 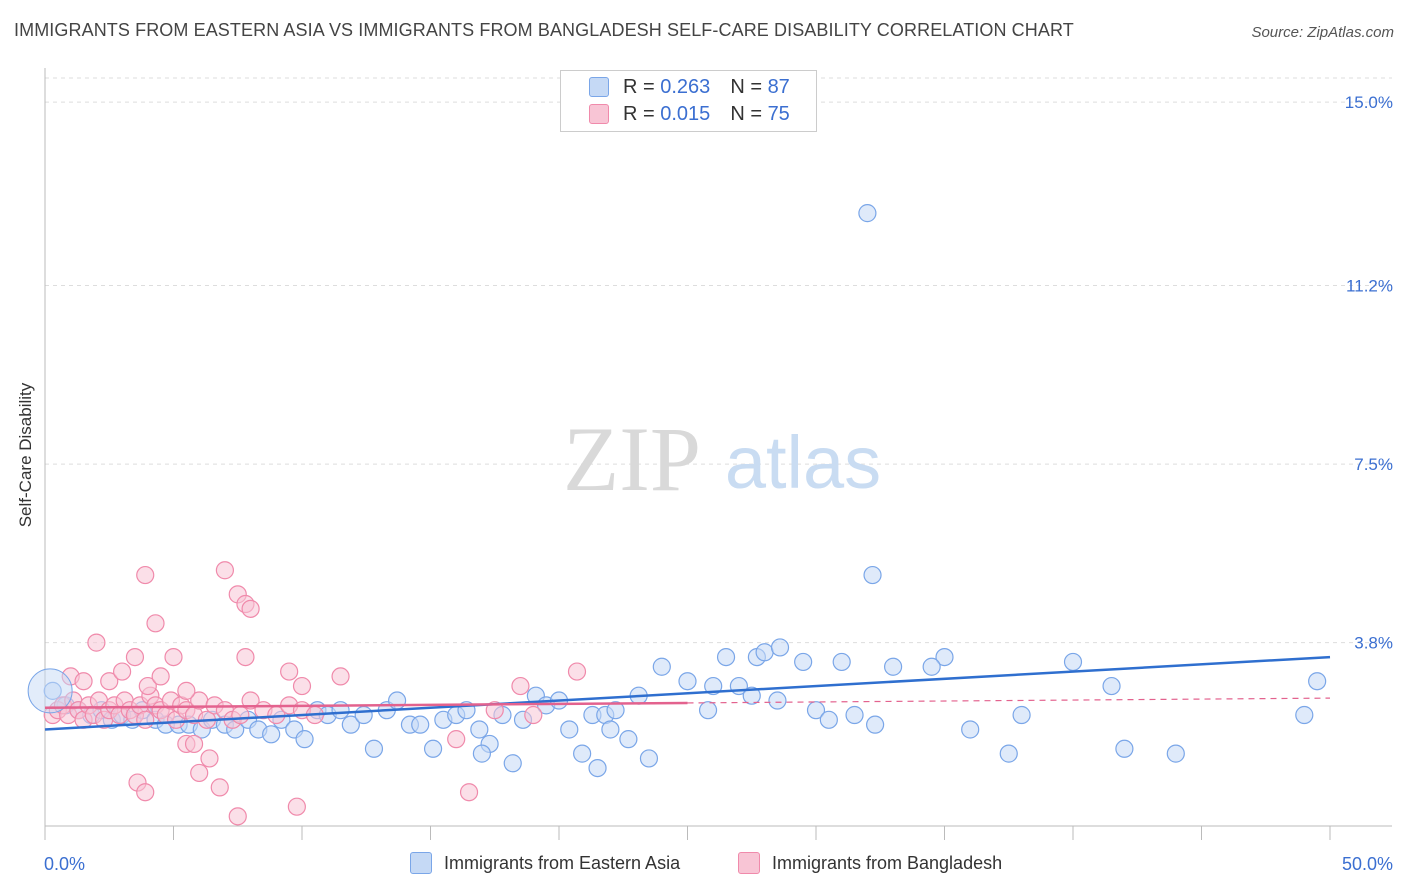 I want to click on legend-item-bangladesh: Immigrants from Bangladesh, so click(x=870, y=863).